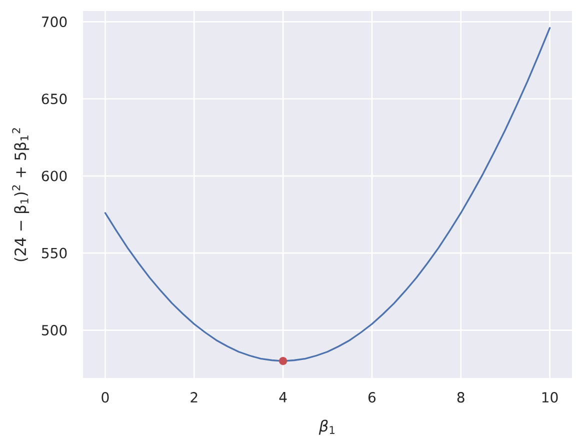 Image resolution: width=588 pixels, height=445 pixels. Describe the element at coordinates (54, 99) in the screenshot. I see `y-tick-label: 650` at that location.